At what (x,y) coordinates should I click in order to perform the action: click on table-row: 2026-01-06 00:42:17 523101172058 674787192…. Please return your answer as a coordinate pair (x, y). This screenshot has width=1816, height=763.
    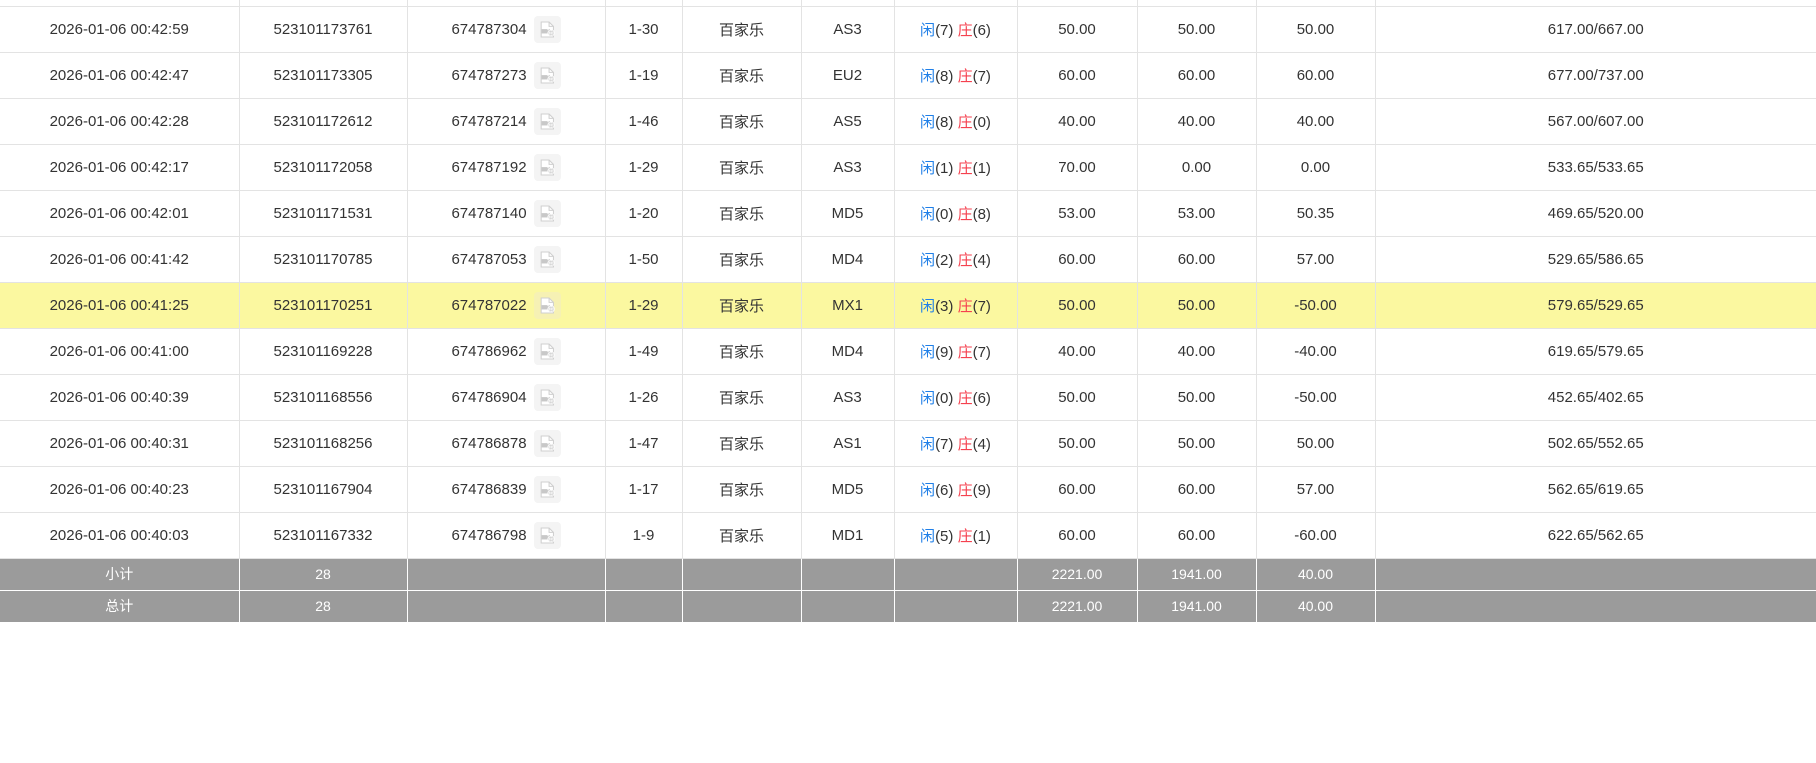
    Looking at the image, I should click on (908, 167).